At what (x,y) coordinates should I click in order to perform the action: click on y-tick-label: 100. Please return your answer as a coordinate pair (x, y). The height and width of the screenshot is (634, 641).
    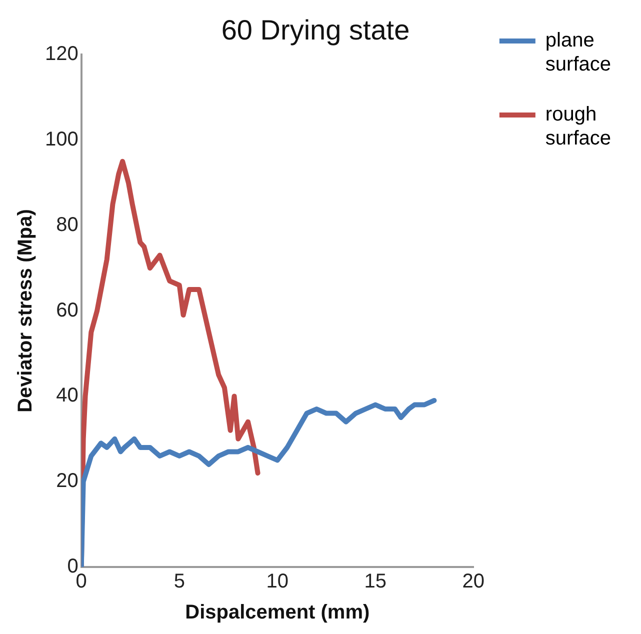
    Looking at the image, I should click on (61, 139).